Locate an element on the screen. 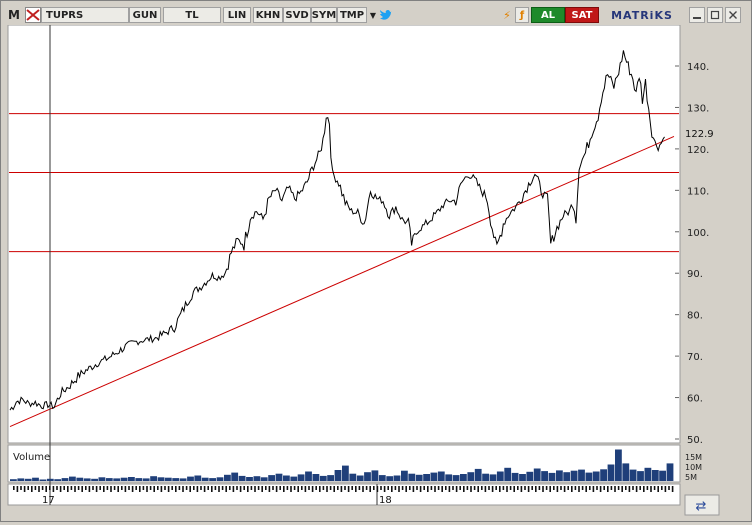  maximize-icon is located at coordinates (715, 15).